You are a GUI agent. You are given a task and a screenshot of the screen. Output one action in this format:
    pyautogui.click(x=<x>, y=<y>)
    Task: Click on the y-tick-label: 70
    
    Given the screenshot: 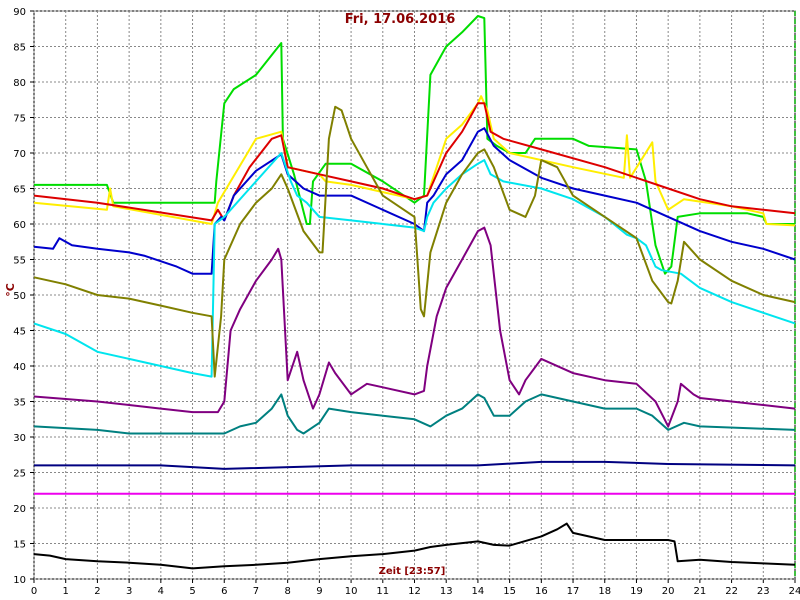 What is the action you would take?
    pyautogui.click(x=19, y=154)
    